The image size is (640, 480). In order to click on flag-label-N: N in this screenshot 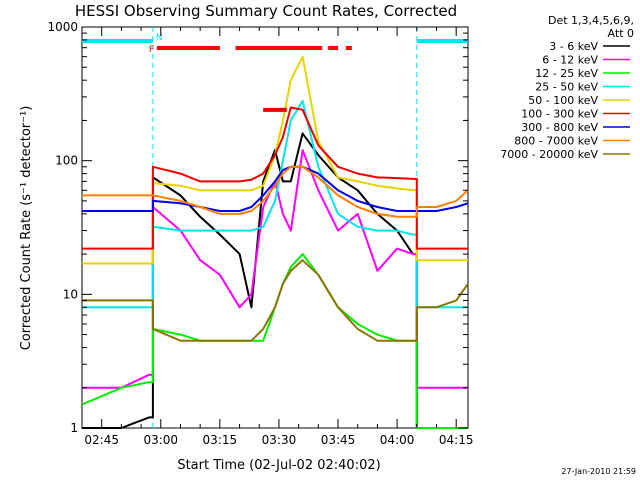, I will do `click(159, 38)`.